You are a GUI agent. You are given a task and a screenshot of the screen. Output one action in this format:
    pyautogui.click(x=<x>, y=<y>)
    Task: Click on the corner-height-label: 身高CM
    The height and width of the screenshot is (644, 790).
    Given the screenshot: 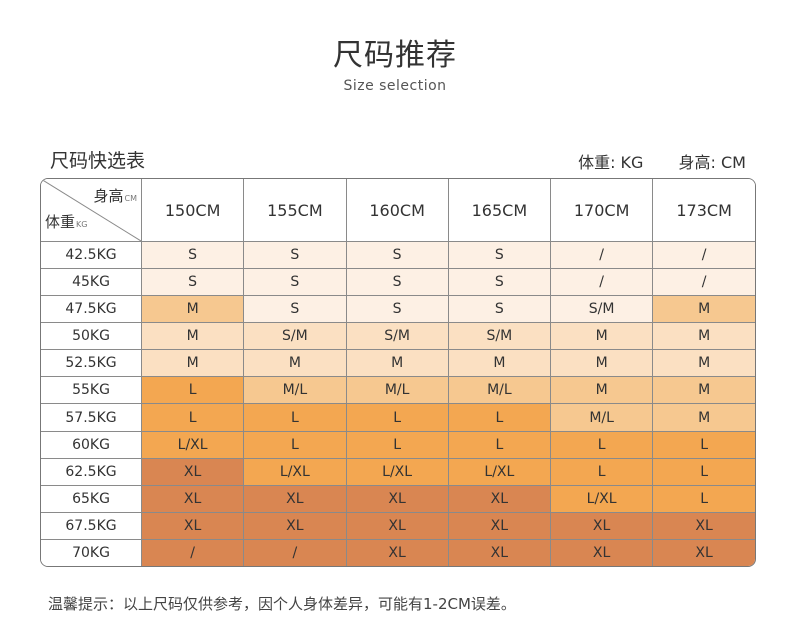 What is the action you would take?
    pyautogui.click(x=115, y=196)
    